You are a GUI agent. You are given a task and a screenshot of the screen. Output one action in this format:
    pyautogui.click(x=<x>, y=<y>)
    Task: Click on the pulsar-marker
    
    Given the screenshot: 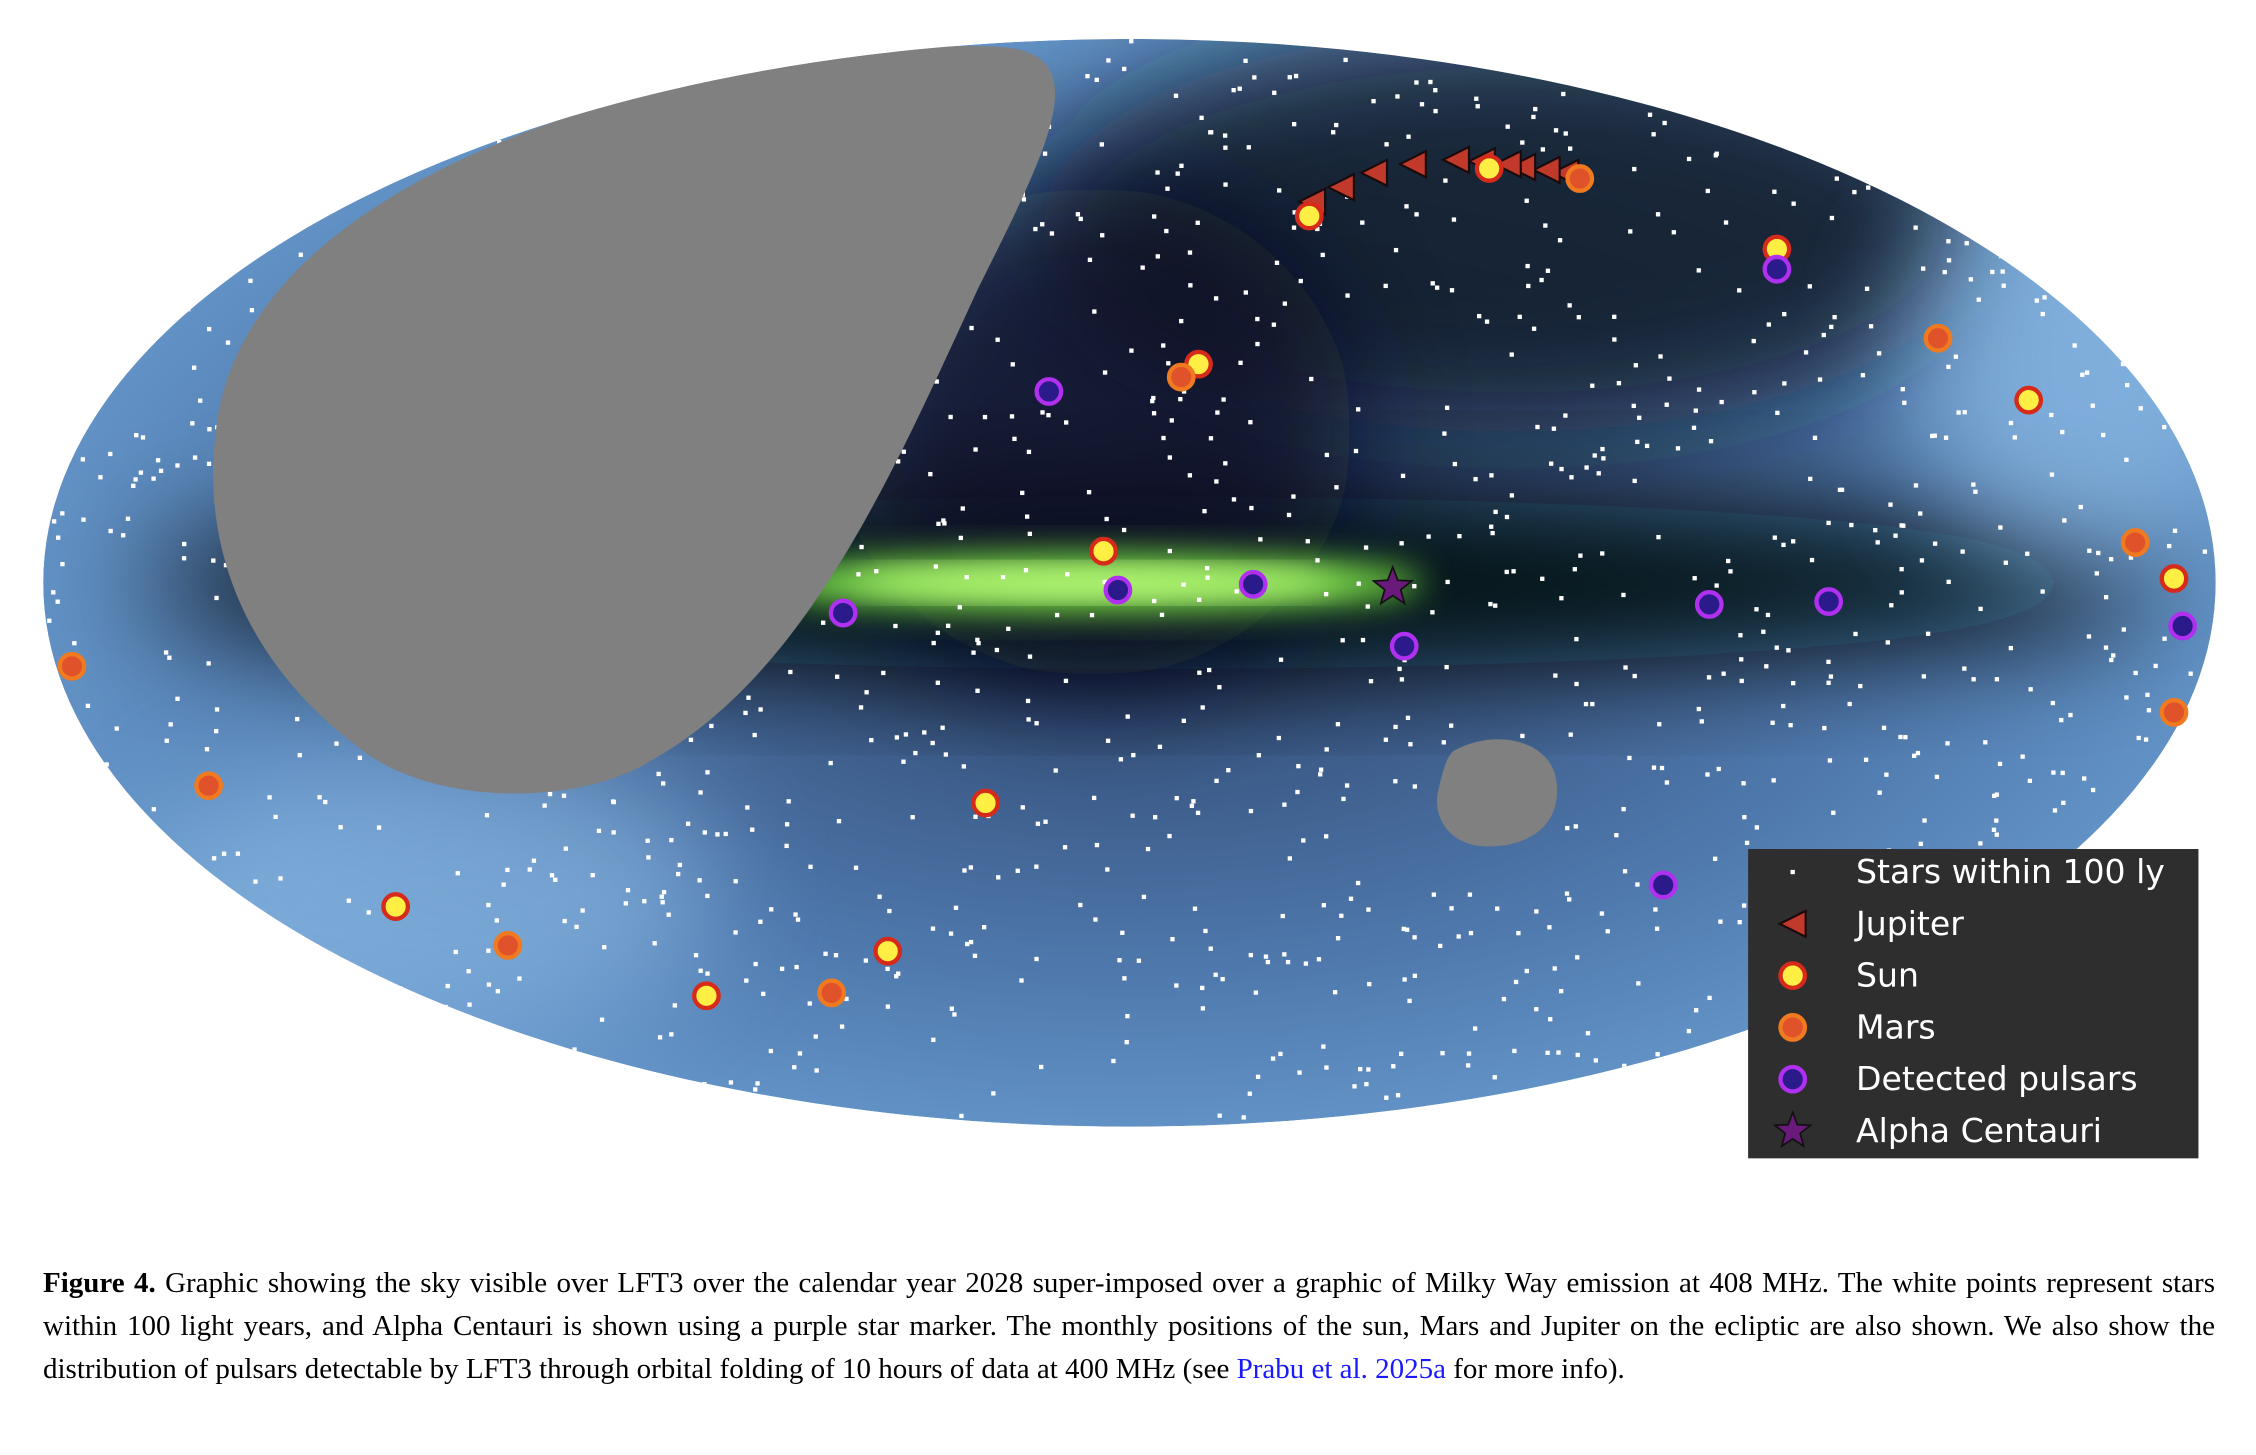 What is the action you would take?
    pyautogui.click(x=1829, y=601)
    